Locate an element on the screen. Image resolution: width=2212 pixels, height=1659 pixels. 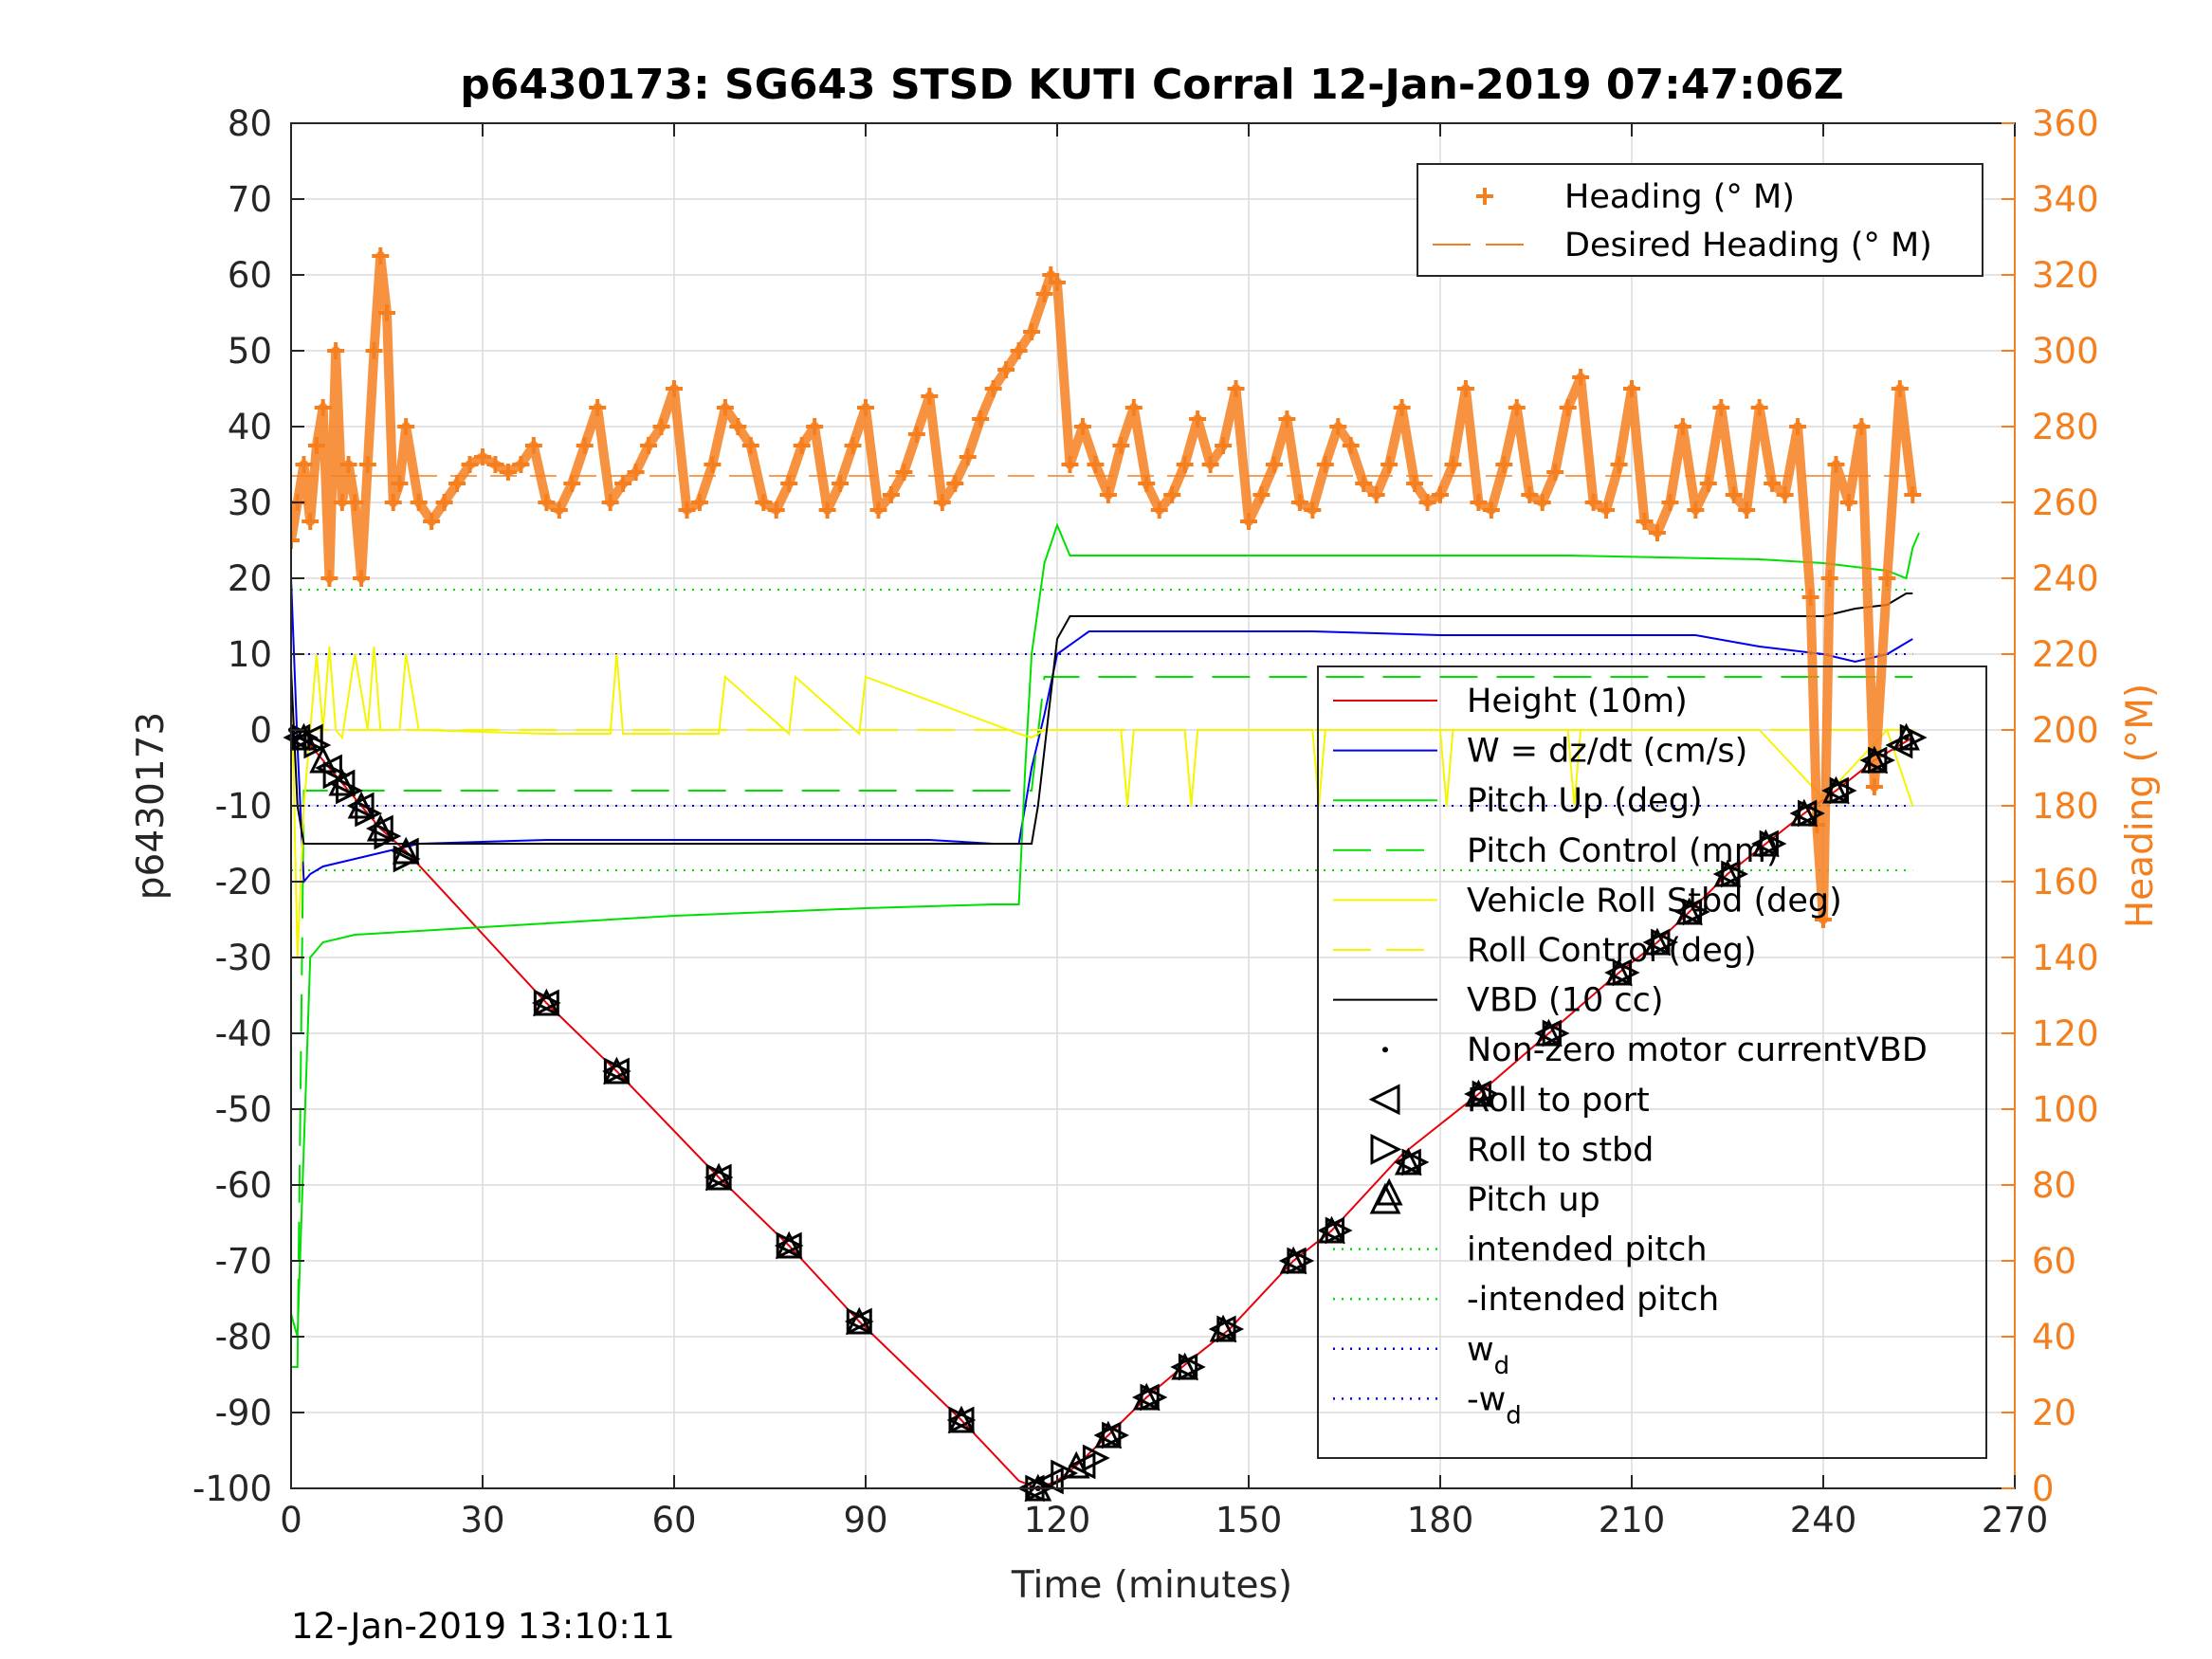
y-tick-label: 20 is located at coordinates (250, 578).